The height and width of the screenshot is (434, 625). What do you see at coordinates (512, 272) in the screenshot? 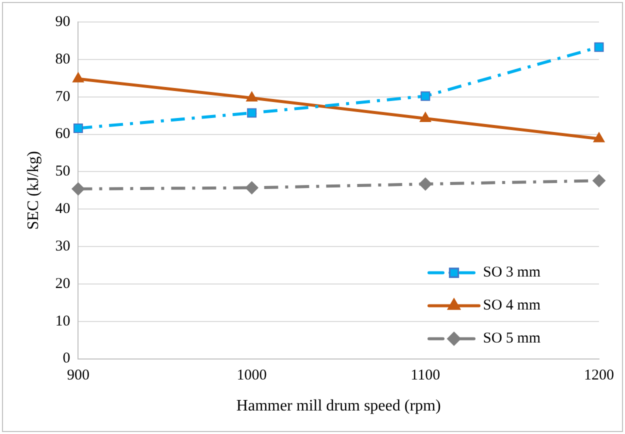
I see `legend-label: SO 3 mm` at bounding box center [512, 272].